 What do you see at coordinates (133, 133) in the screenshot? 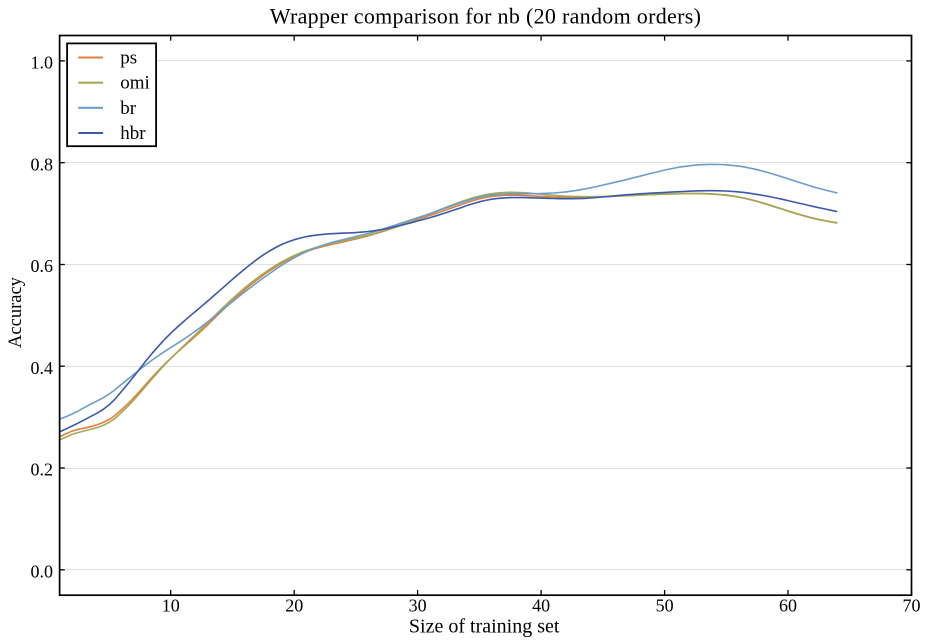
I see `svg-text: hbr` at bounding box center [133, 133].